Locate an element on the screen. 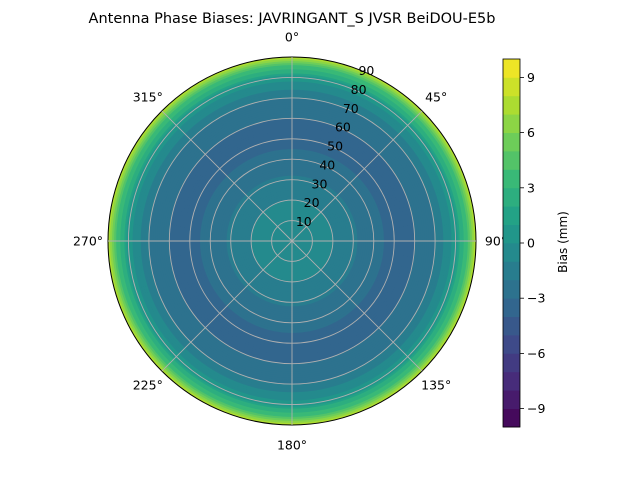  angular-tick-label: 45° is located at coordinates (436, 96).